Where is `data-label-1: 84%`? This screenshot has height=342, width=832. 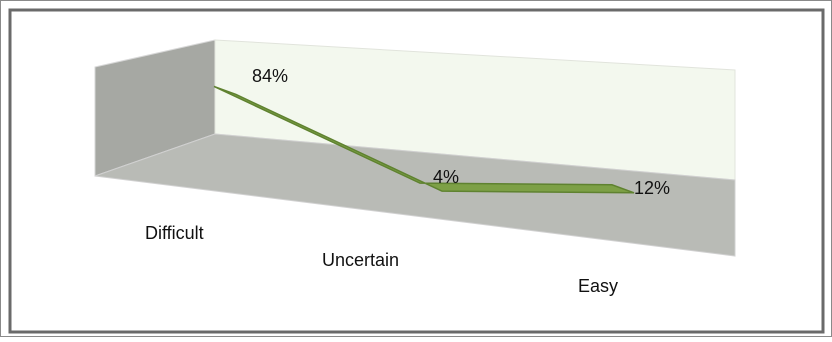
data-label-1: 84% is located at coordinates (270, 76).